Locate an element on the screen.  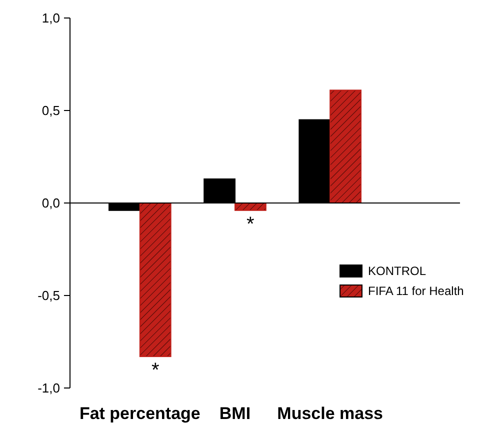
x-tick-label: Muscle mass is located at coordinates (330, 413).